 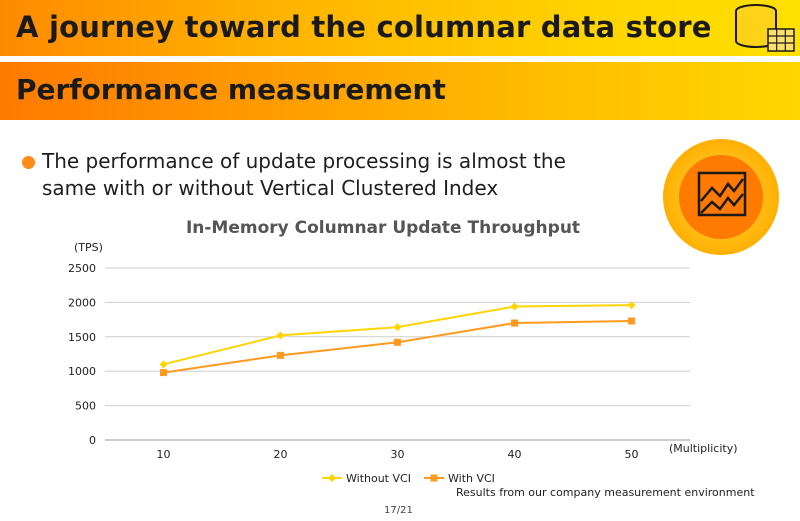 I want to click on x-tick-label: 50, so click(x=632, y=454).